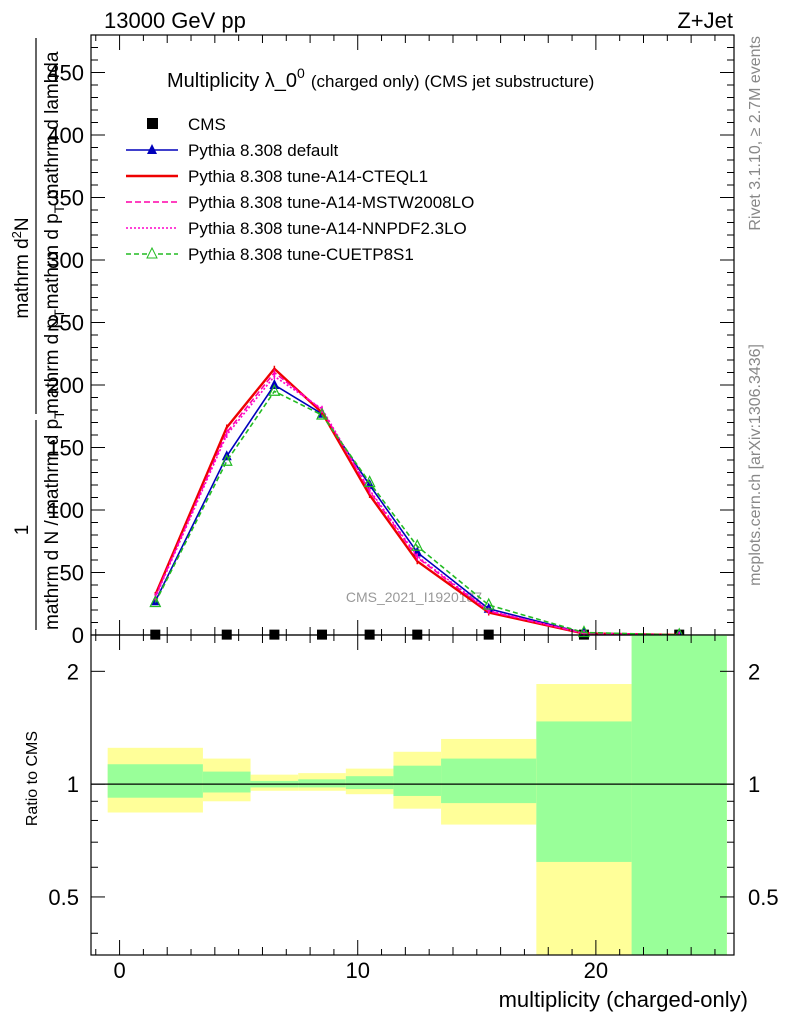  Describe the element at coordinates (73, 784) in the screenshot. I see `ratio-y-tick-label: 1` at that location.